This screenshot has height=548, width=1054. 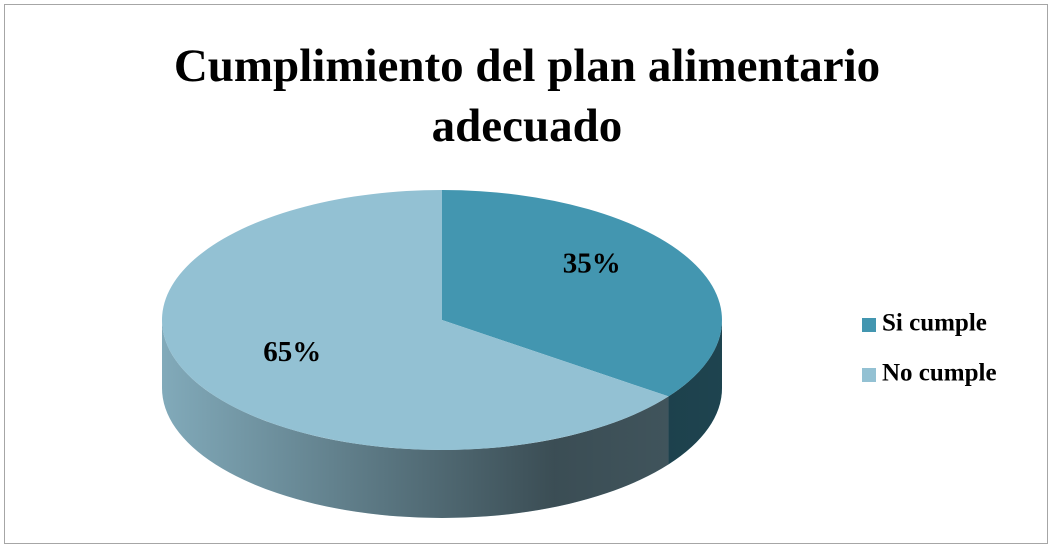 I want to click on slice, so click(x=582, y=293).